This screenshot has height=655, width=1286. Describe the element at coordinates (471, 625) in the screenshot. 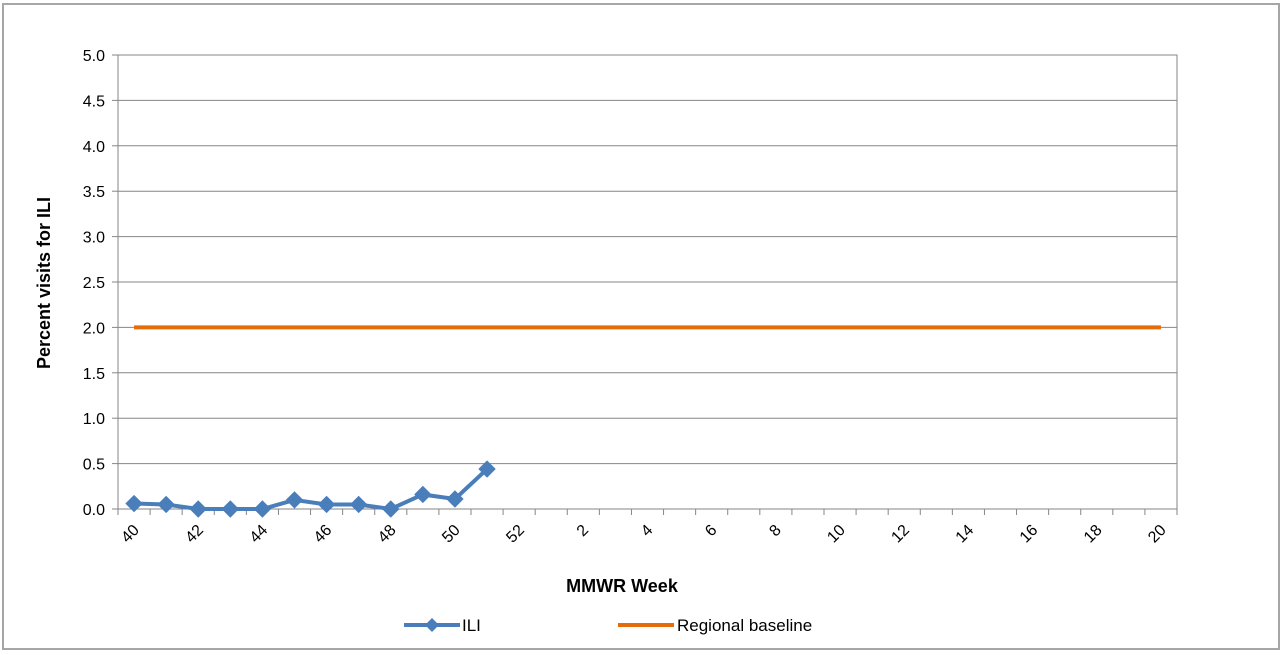

I see `legend-ili-label: ILI` at that location.